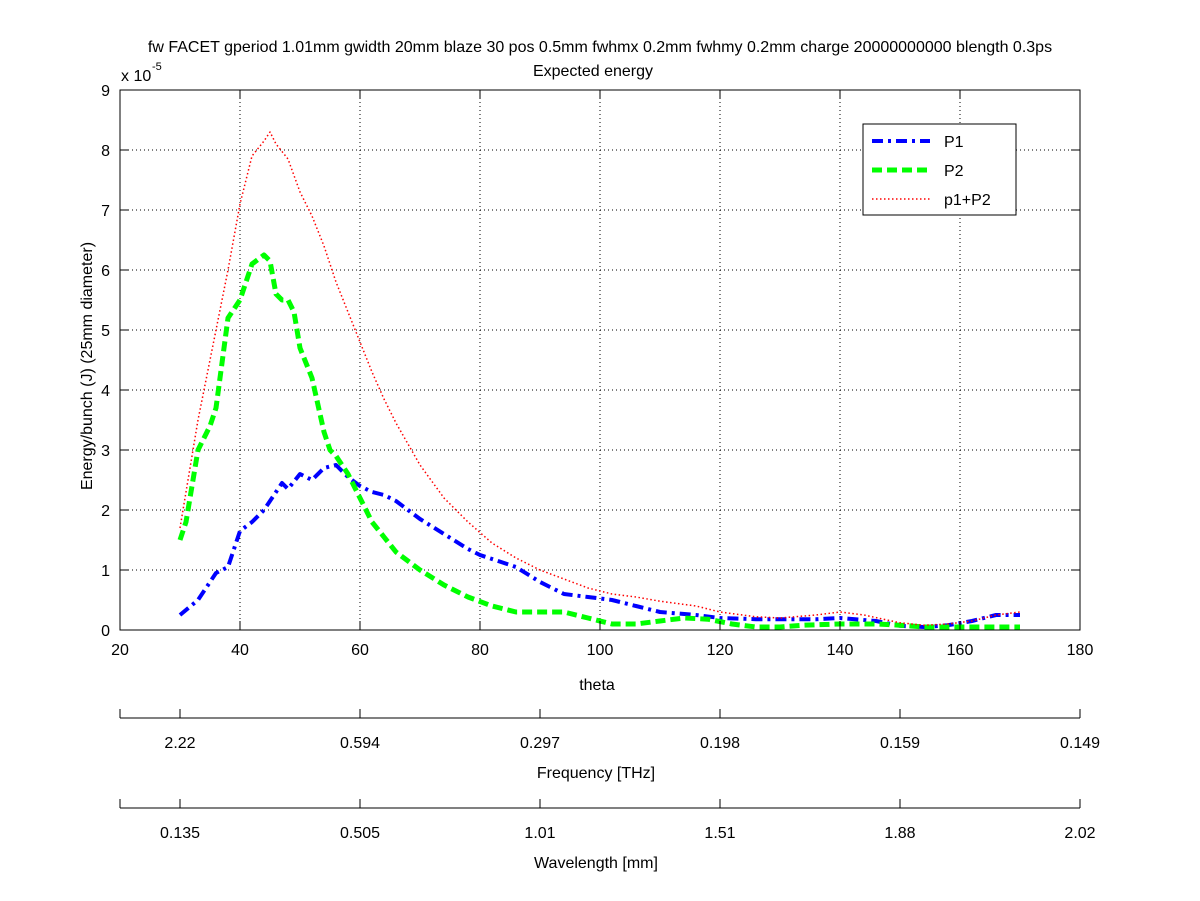 The height and width of the screenshot is (901, 1200). Describe the element at coordinates (360, 743) in the screenshot. I see `secondary-tick-label: 0.594` at that location.